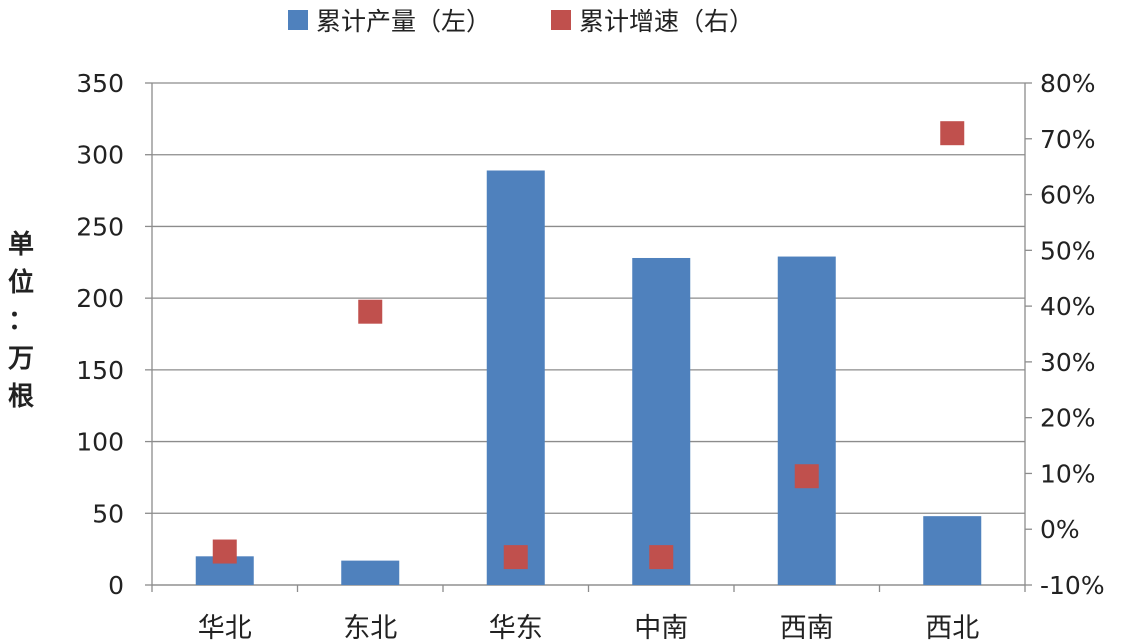  What do you see at coordinates (1068, 418) in the screenshot?
I see `right-tick-label: 20%` at bounding box center [1068, 418].